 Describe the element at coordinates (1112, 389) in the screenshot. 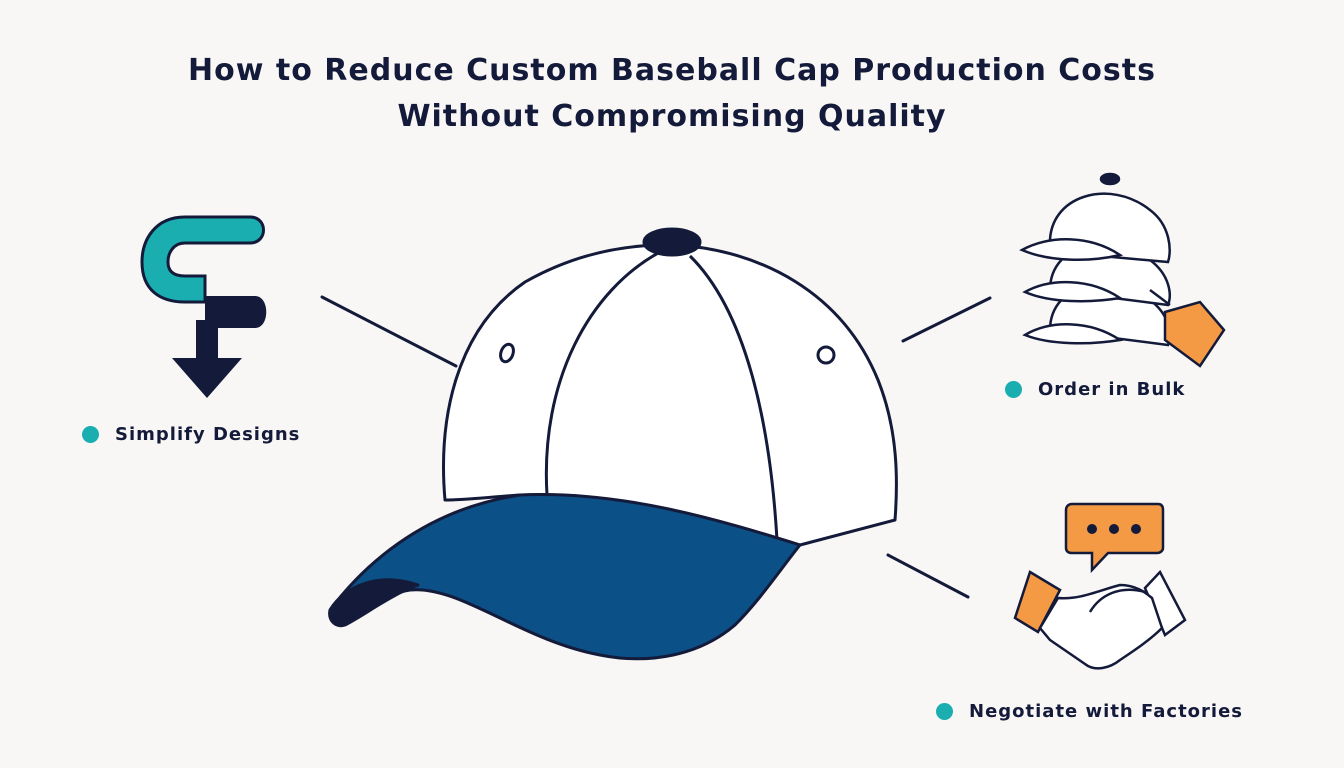

I see `tip-label: Order in Bulk` at that location.